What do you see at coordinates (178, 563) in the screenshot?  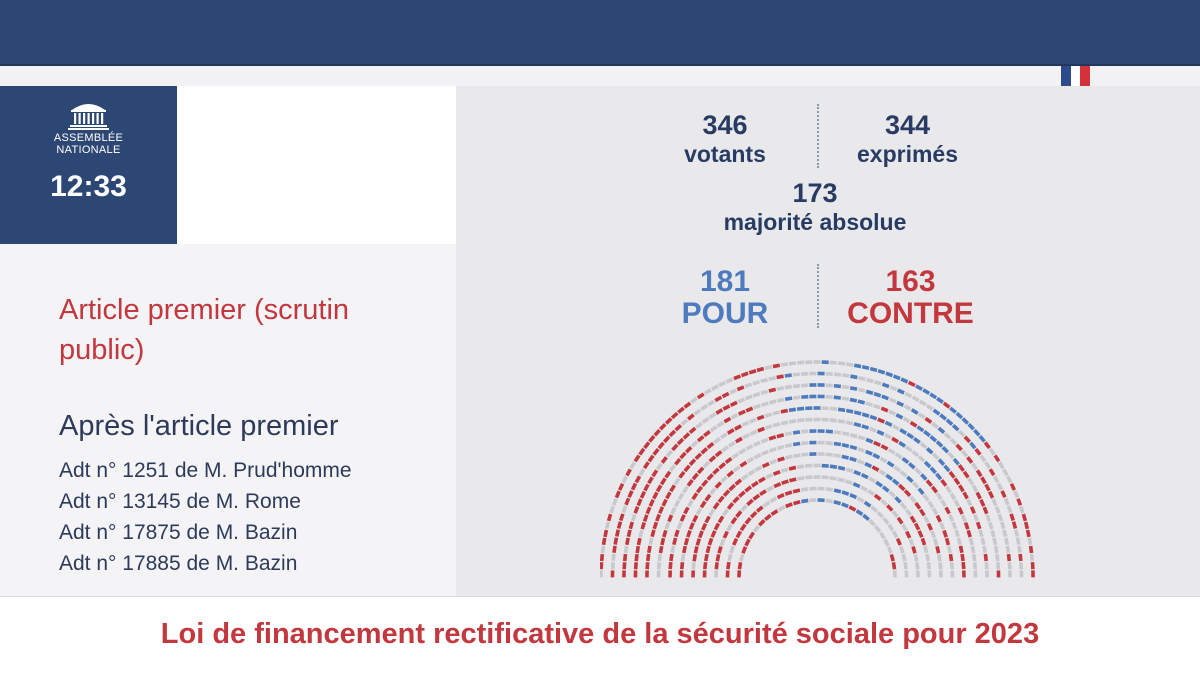 I see `amendment-item: Adt n° 17885 de M. Bazin` at bounding box center [178, 563].